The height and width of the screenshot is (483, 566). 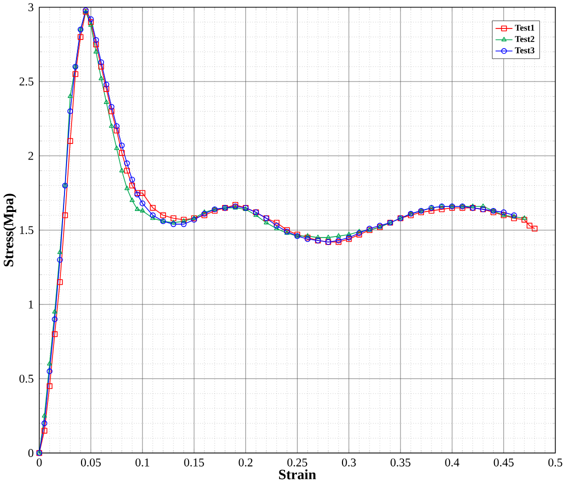 I want to click on x-tick-label: 0.4, so click(x=452, y=462).